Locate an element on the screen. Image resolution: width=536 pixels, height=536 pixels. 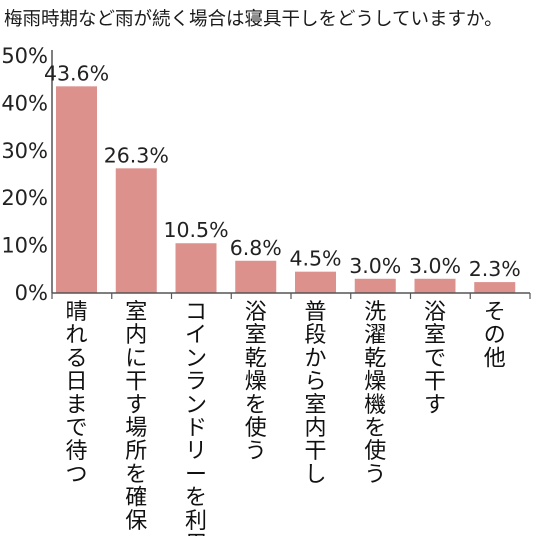
data-label: 43.6% is located at coordinates (76, 73).